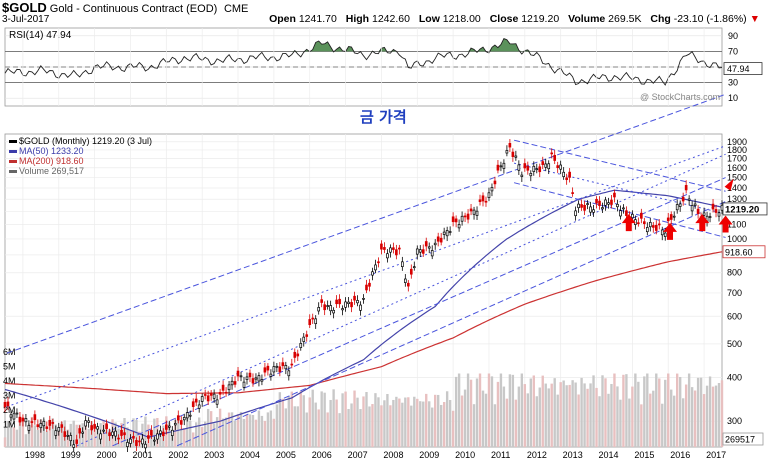 This screenshot has height=462, width=768. What do you see at coordinates (358, 455) in the screenshot?
I see `x-tick-label: 2007` at bounding box center [358, 455].